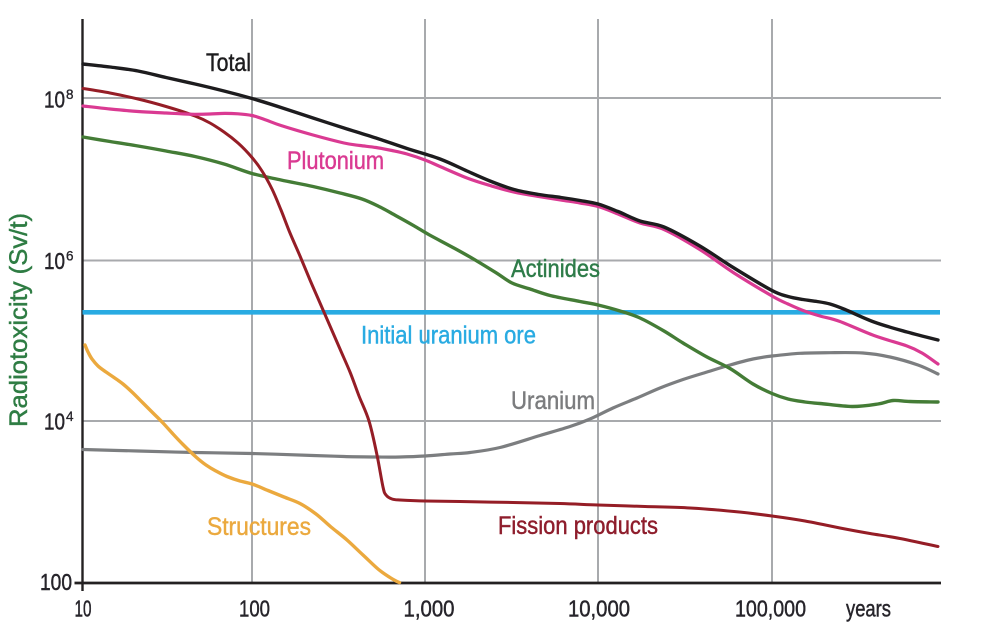  I want to click on svg-text: Actinides, so click(555, 269).